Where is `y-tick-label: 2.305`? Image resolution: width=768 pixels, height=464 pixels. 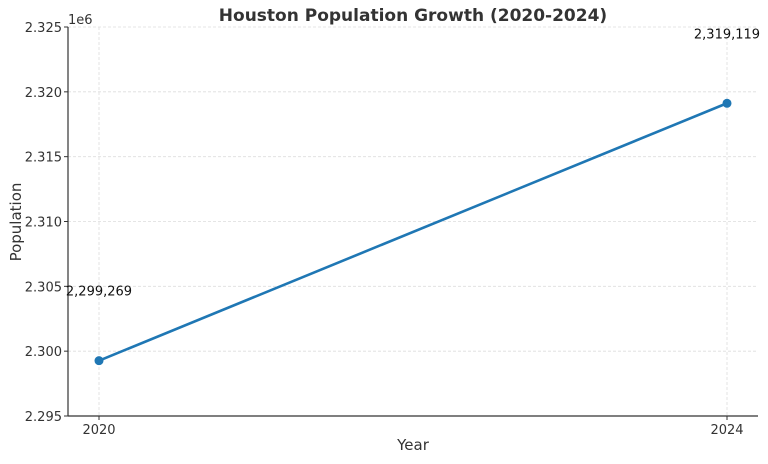
y-tick-label: 2.305 is located at coordinates (43, 287).